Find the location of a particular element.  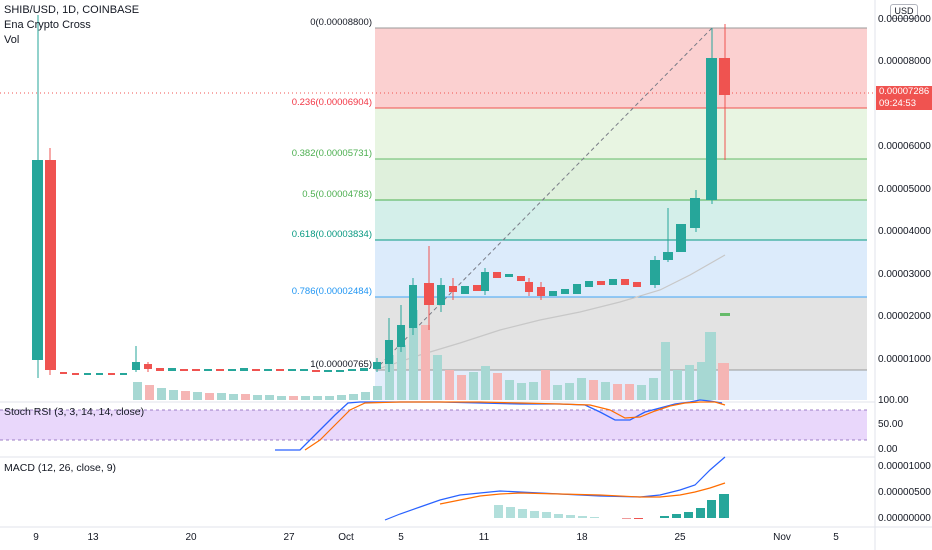

time-tick: 13 is located at coordinates (93, 537).